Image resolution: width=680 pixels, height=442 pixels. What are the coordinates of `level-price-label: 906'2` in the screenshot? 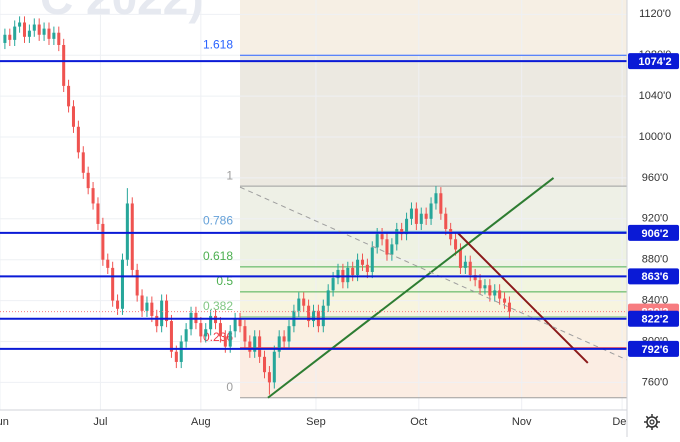 It's located at (654, 234).